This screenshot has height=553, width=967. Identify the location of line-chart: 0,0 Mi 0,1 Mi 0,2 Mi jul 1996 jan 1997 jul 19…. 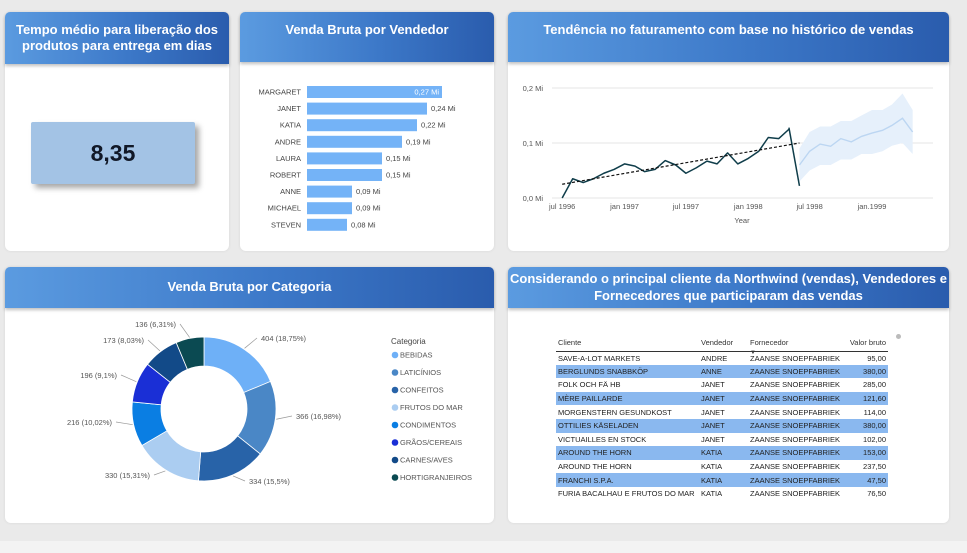
(728, 154).